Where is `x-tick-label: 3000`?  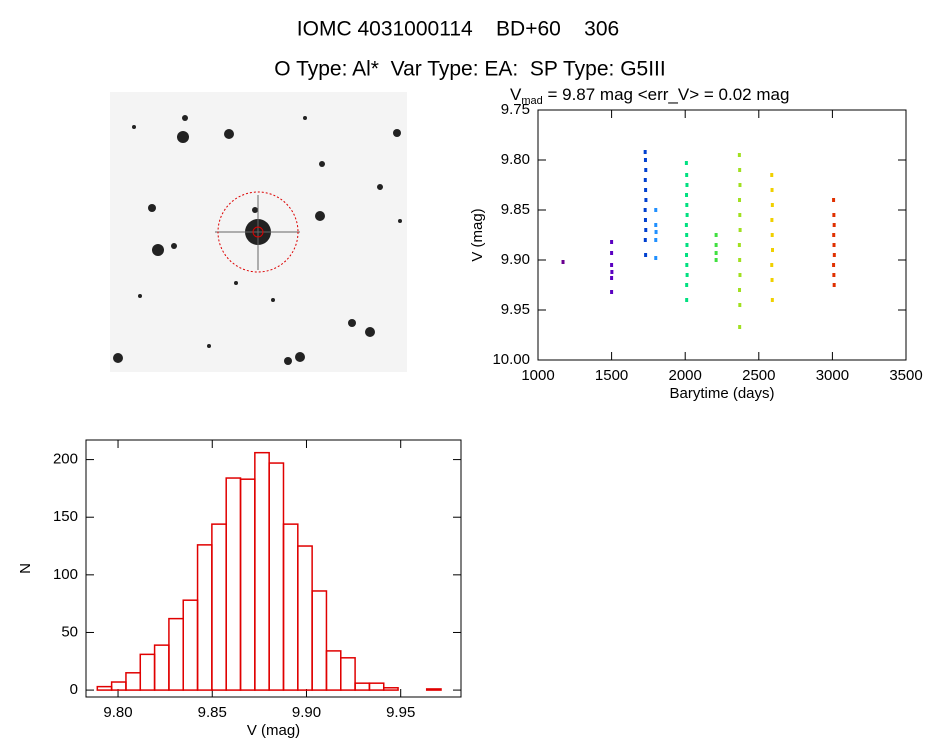 x-tick-label: 3000 is located at coordinates (832, 375).